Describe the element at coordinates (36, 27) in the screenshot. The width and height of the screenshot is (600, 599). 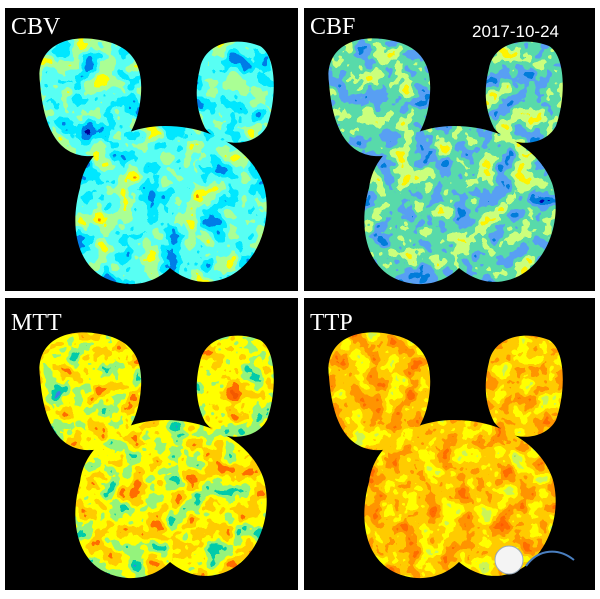
I see `panel-label: CBV` at that location.